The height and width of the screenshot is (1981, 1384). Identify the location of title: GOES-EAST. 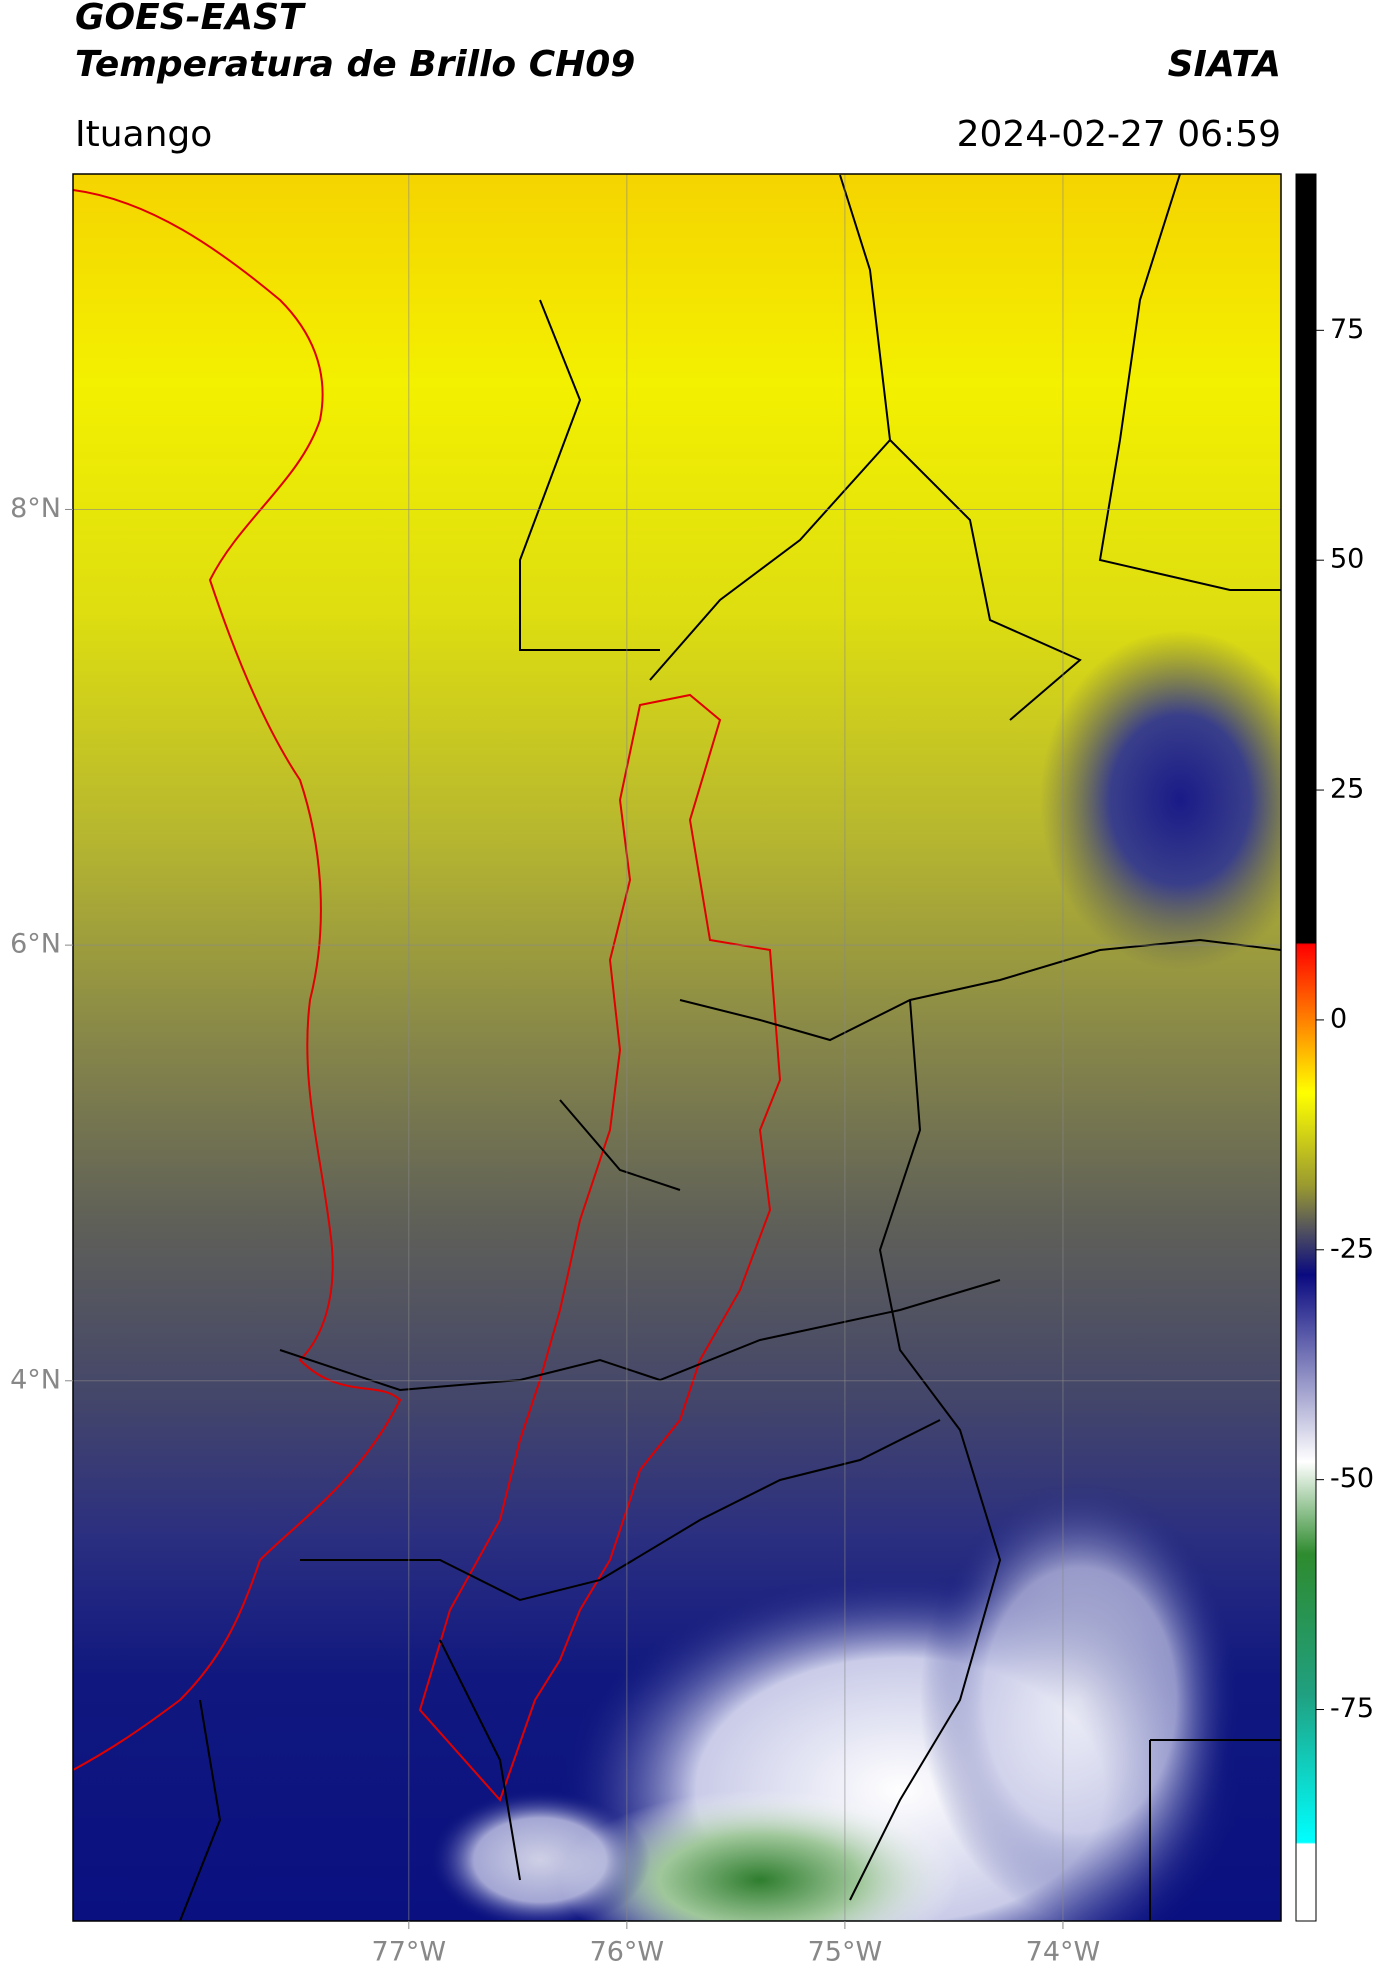
(190, 19).